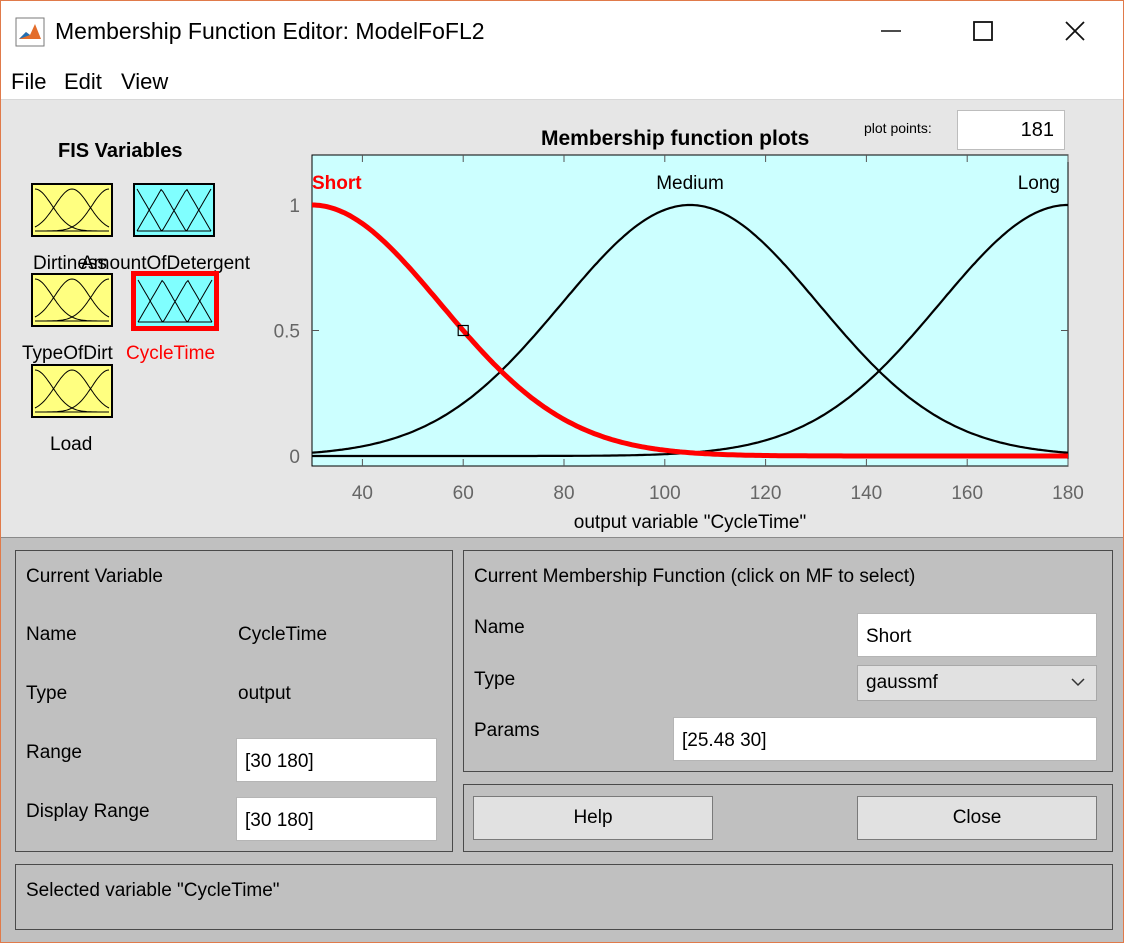 The width and height of the screenshot is (1124, 943). What do you see at coordinates (337, 183) in the screenshot?
I see `mf-label-short: Short` at bounding box center [337, 183].